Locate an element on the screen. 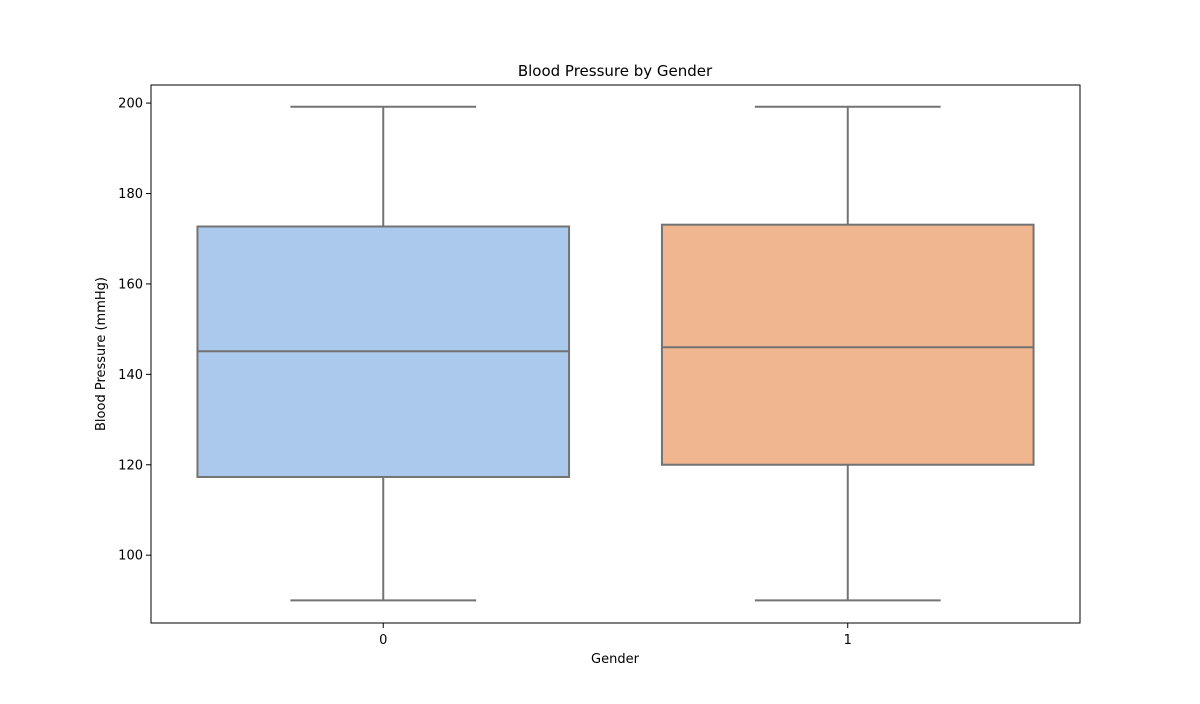  y-tick-label: 140 is located at coordinates (130, 375).